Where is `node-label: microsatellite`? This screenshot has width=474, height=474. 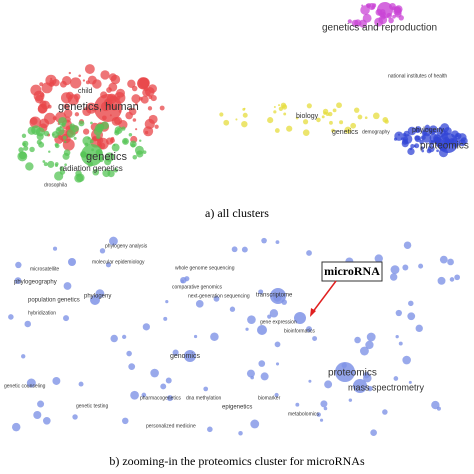
node-label: microsatellite is located at coordinates (44, 269).